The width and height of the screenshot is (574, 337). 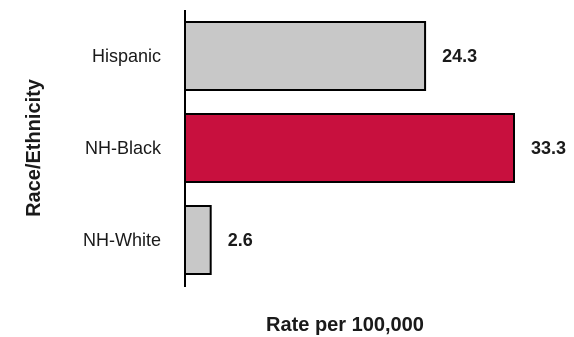 What do you see at coordinates (305, 56) in the screenshot?
I see `bar-hispanic` at bounding box center [305, 56].